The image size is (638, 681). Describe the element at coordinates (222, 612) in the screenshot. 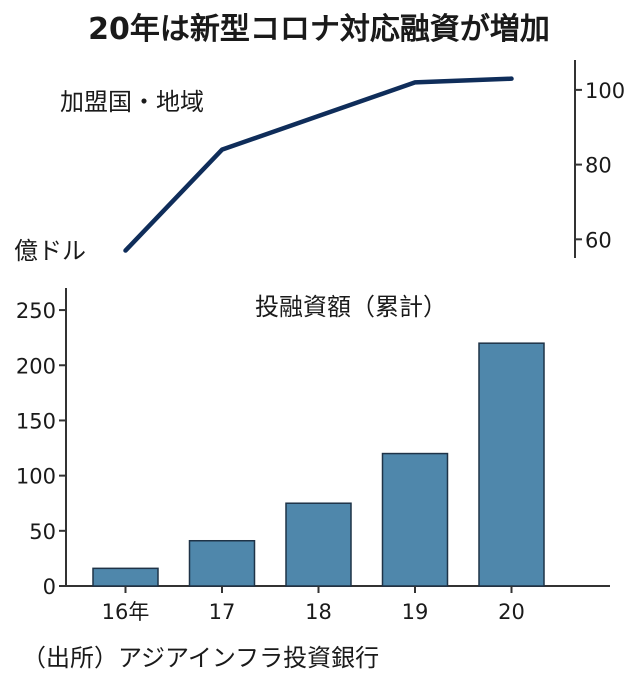

I see `bar-x-tick-label: 17` at that location.